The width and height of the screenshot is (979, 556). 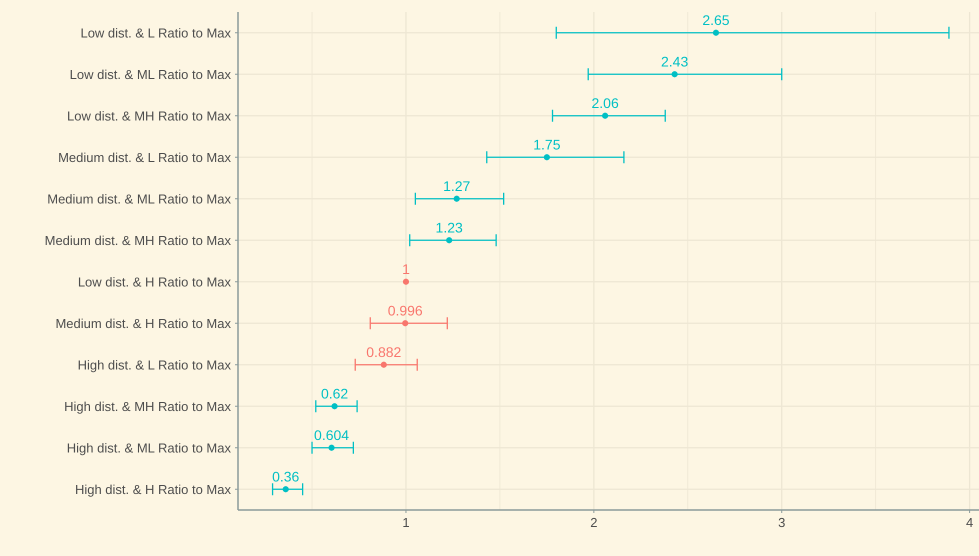 I want to click on y-tick-label: Low dist. & ML Ratio to Max, so click(x=151, y=74).